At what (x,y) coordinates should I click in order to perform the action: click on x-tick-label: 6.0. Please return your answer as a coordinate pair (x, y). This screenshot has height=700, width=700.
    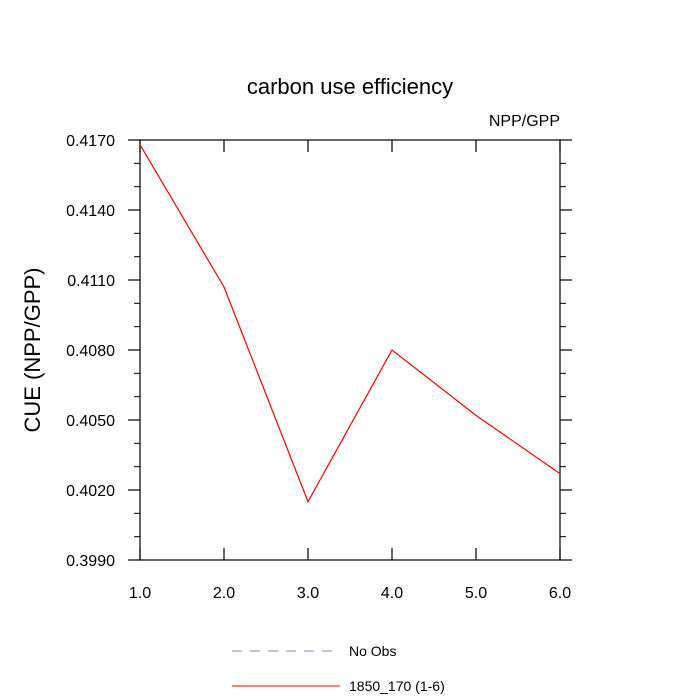
    Looking at the image, I should click on (560, 593).